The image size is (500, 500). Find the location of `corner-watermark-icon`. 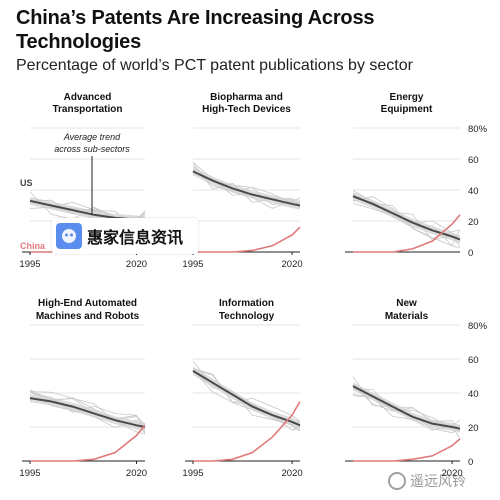

corner-watermark-icon is located at coordinates (397, 481).